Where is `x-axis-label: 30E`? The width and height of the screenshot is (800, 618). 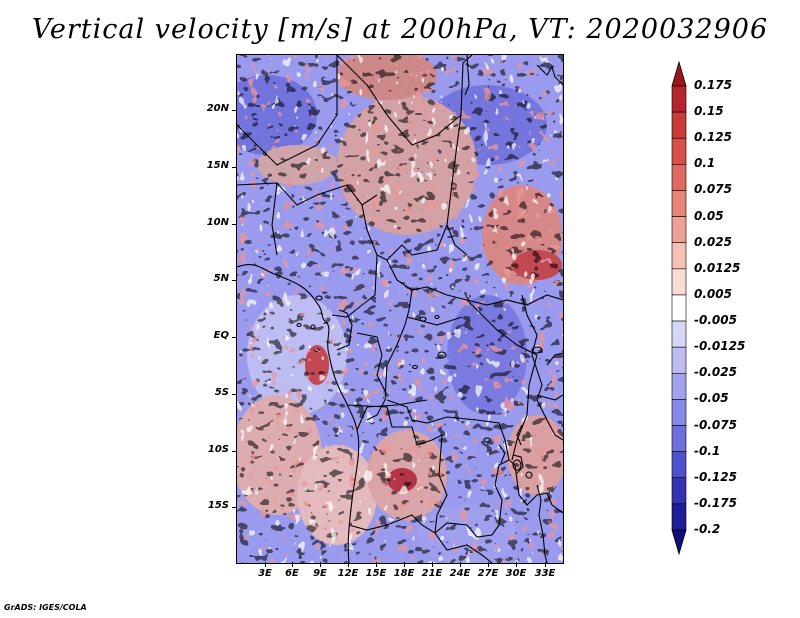
x-axis-label: 30E is located at coordinates (516, 573).